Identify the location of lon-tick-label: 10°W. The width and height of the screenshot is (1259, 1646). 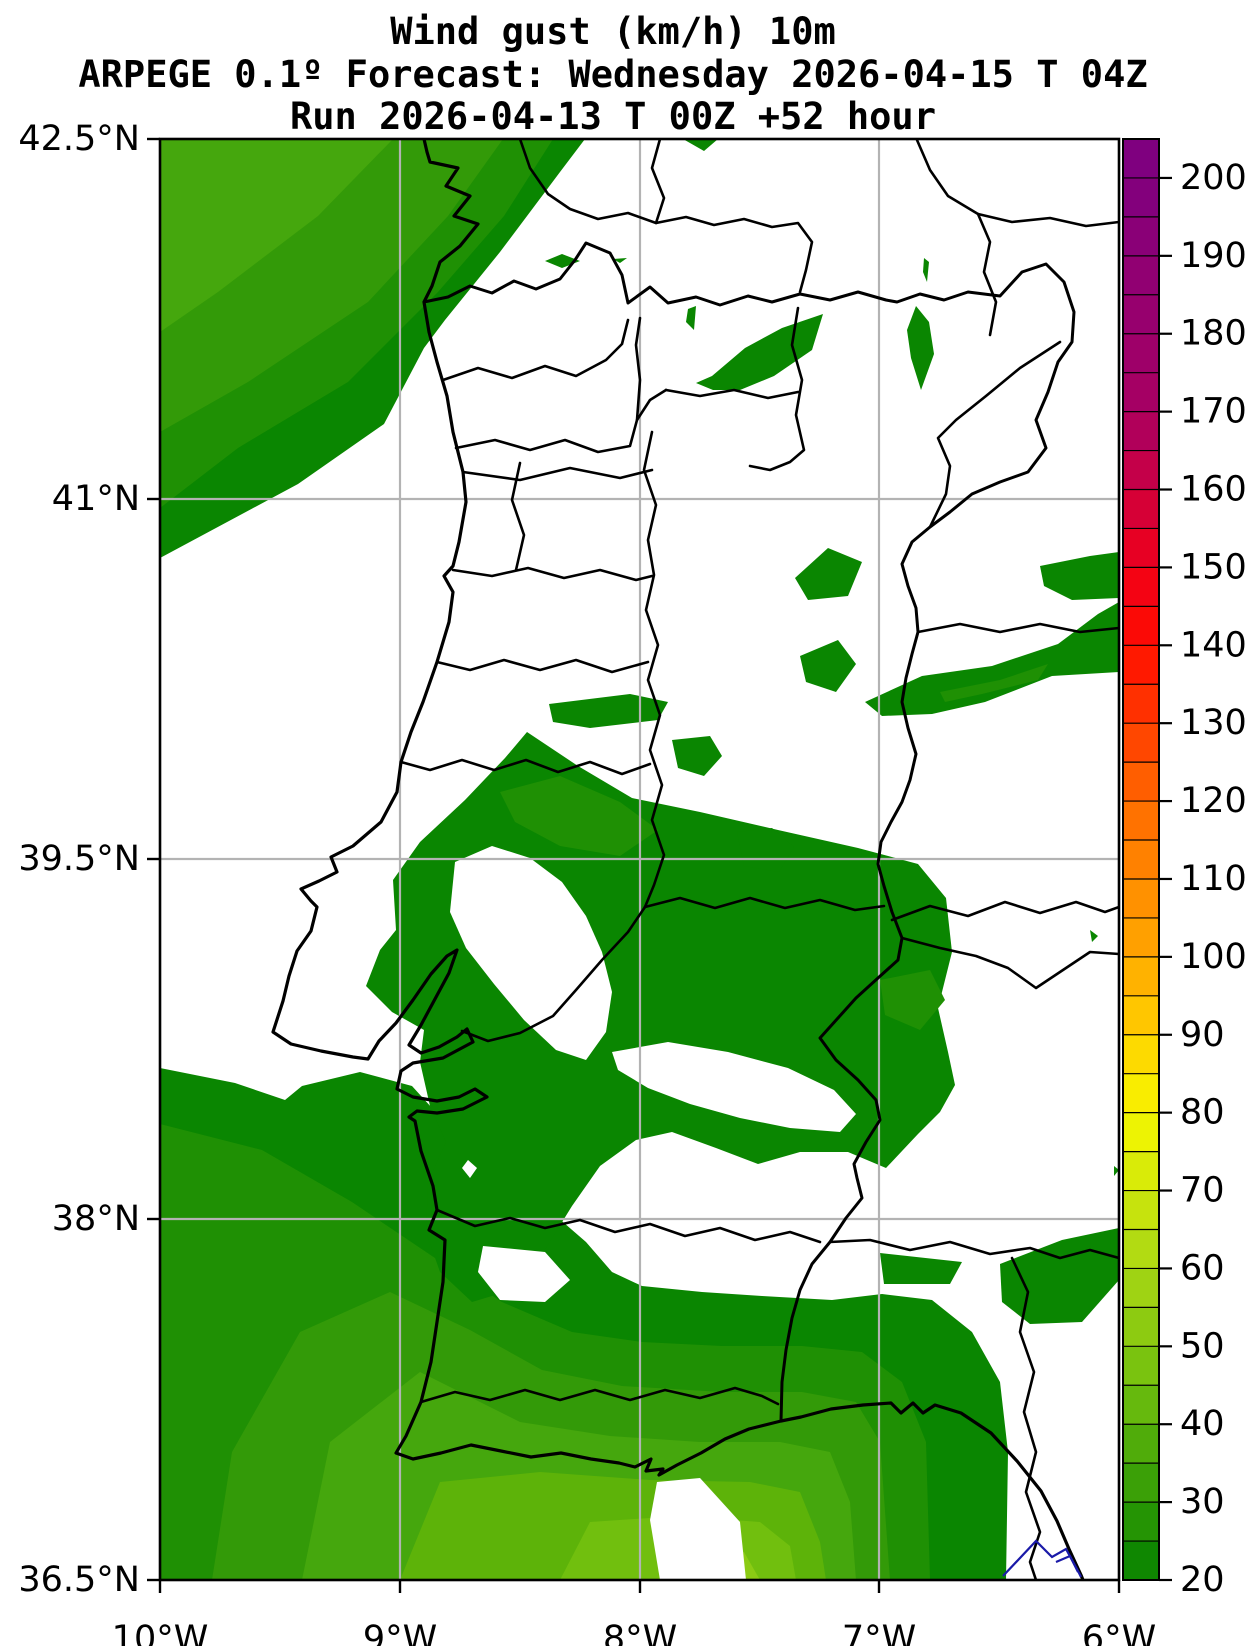
(160, 1632).